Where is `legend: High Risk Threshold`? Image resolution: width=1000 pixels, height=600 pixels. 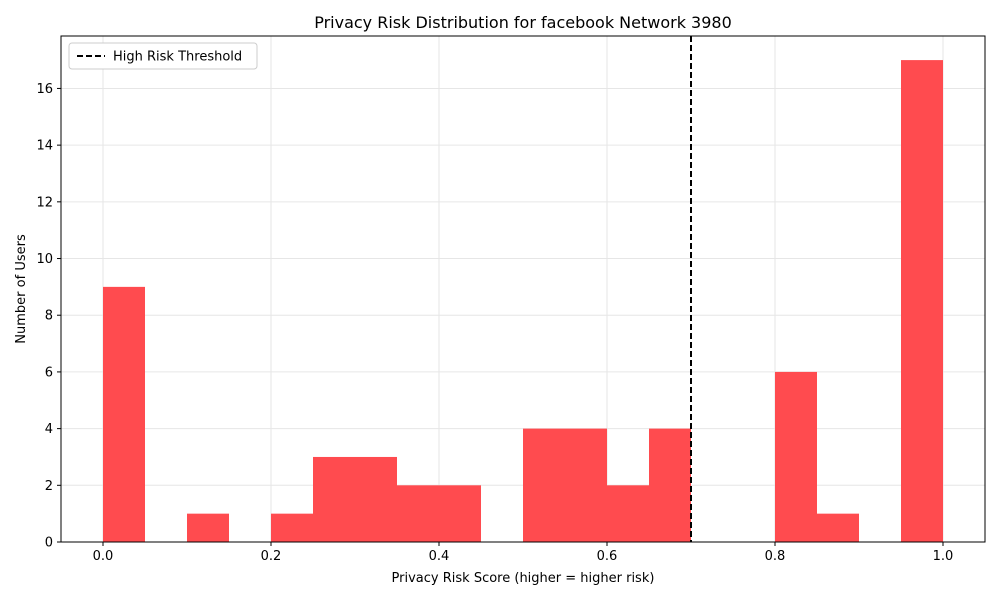
legend: High Risk Threshold is located at coordinates (163, 56).